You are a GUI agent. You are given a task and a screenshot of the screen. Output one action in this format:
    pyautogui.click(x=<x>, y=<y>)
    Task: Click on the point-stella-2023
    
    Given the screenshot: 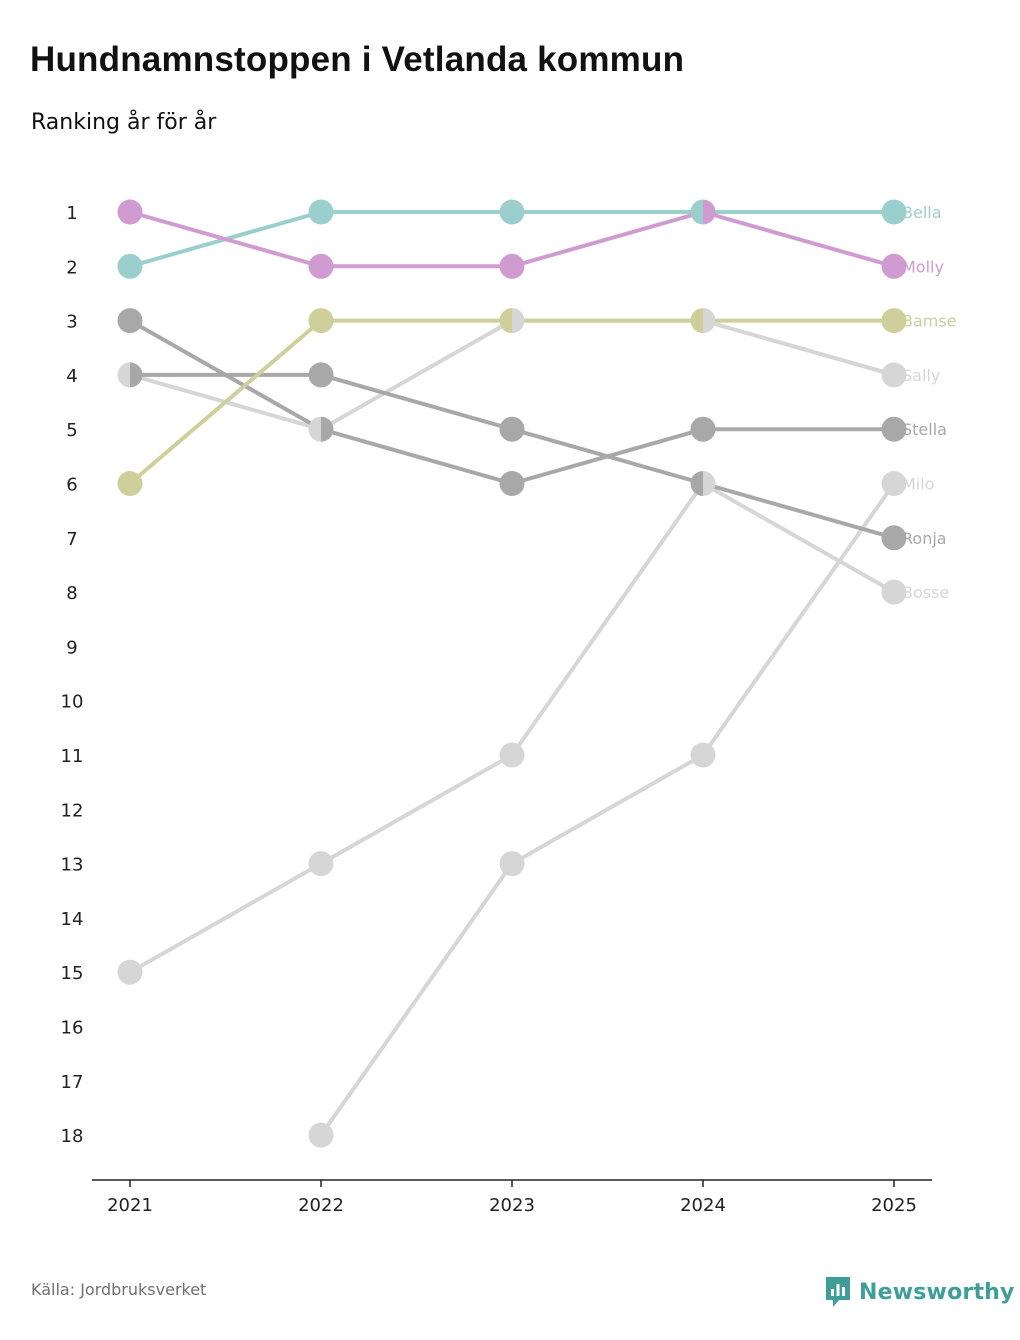 What is the action you would take?
    pyautogui.click(x=512, y=483)
    